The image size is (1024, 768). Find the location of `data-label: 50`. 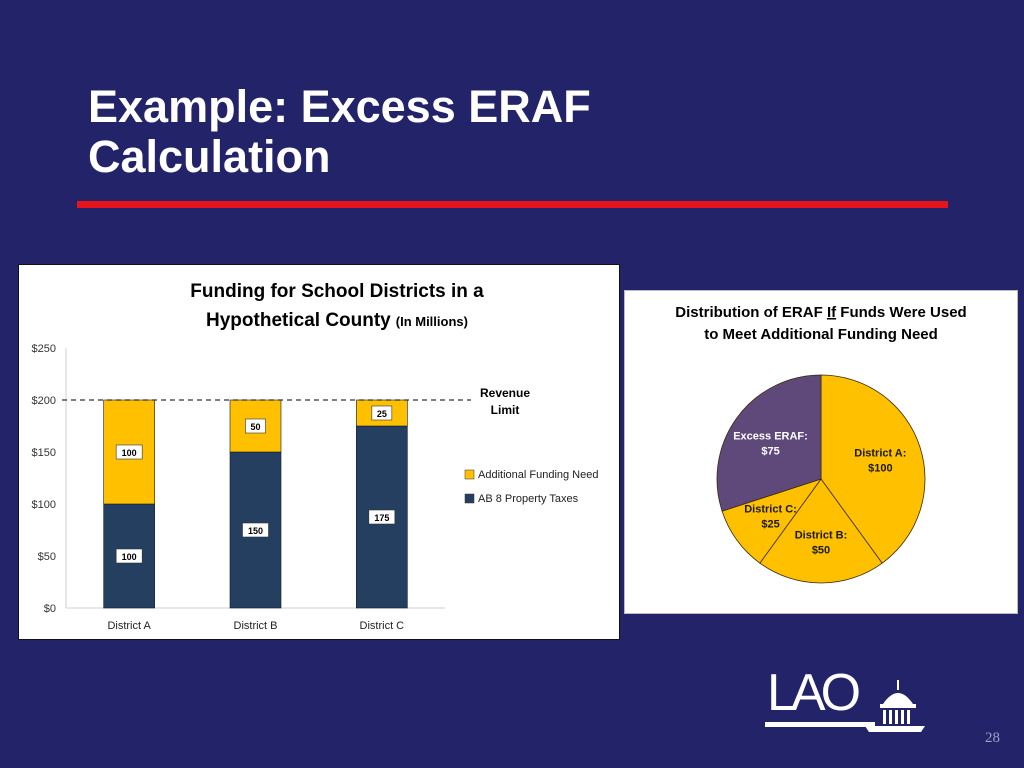

data-label: 50 is located at coordinates (255, 427).